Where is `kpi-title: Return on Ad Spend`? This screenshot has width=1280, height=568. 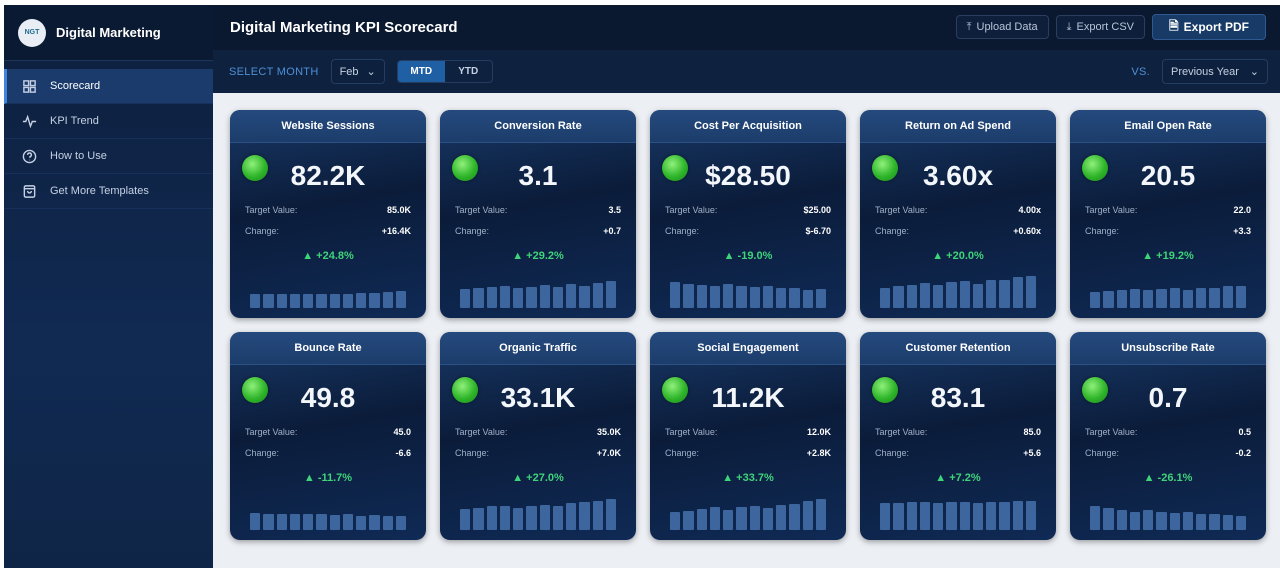
kpi-title: Return on Ad Spend is located at coordinates (958, 126).